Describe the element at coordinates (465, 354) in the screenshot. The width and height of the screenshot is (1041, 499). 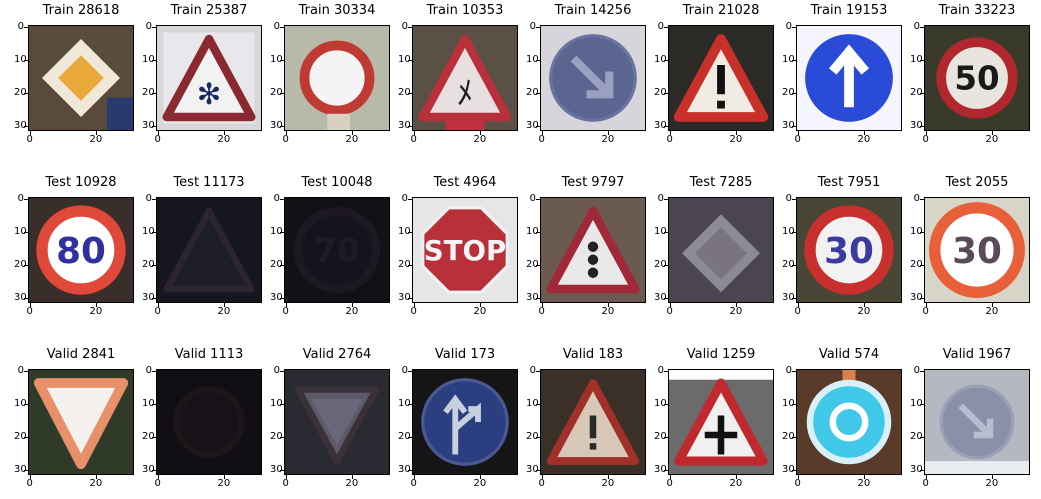
I see `panel-title: Valid 173` at that location.